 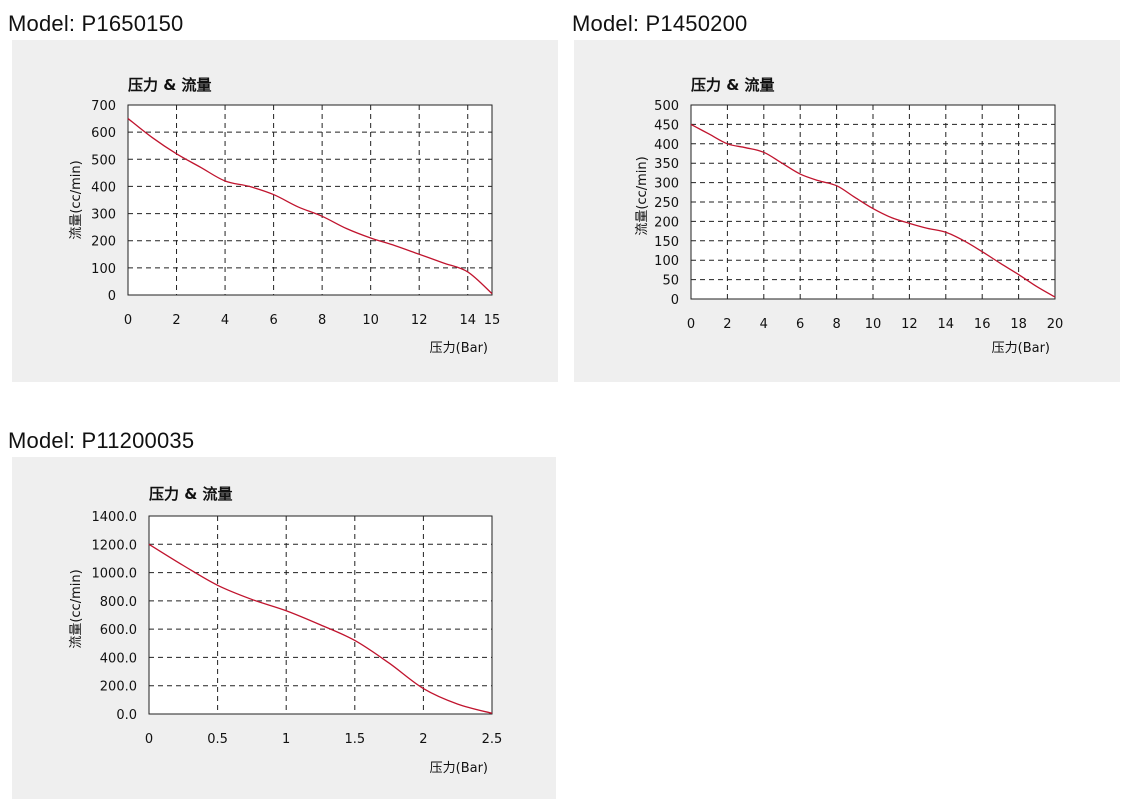 I want to click on model-title-p1450200: Model: P1450200, so click(x=660, y=23).